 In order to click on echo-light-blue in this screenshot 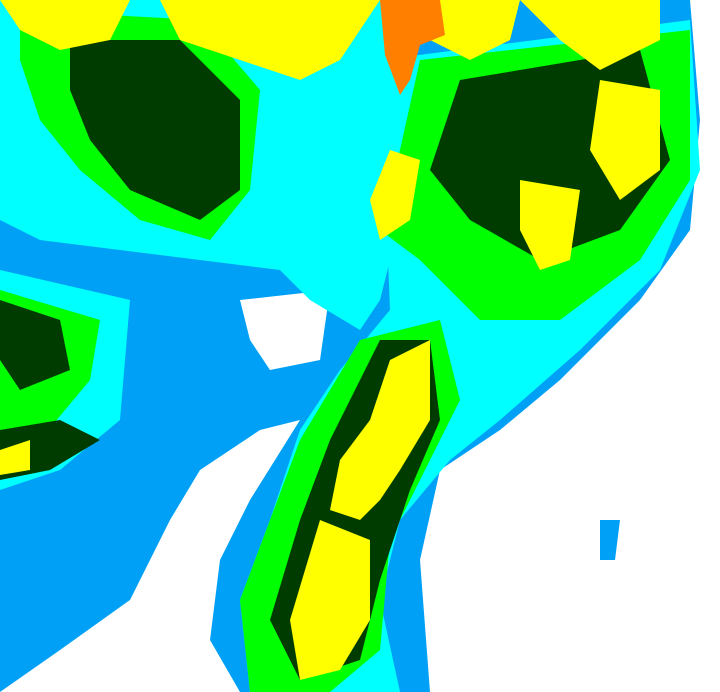, I will do `click(610, 540)`.